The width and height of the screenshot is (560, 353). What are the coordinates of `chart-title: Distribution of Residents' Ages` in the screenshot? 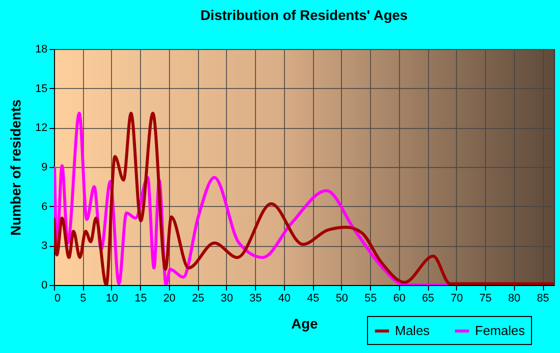 It's located at (304, 15).